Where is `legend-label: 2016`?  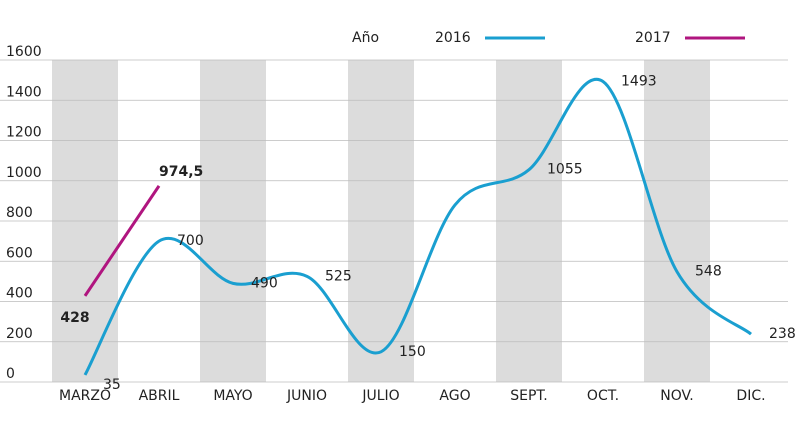 legend-label: 2016 is located at coordinates (453, 38).